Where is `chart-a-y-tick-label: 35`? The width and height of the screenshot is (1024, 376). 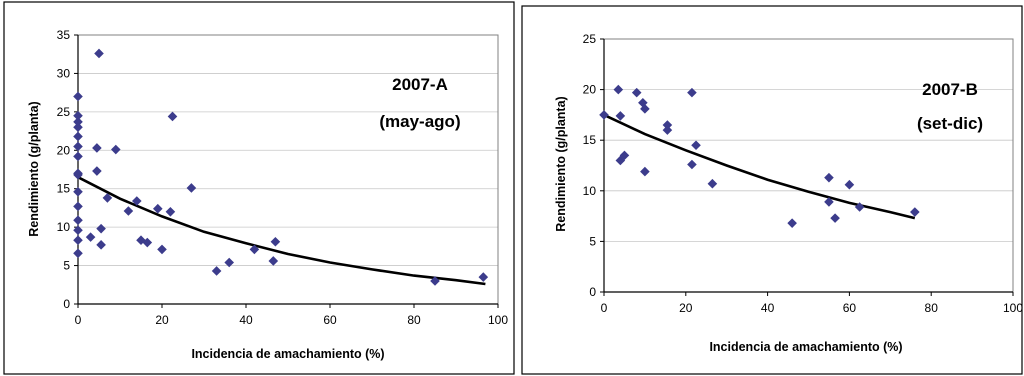 chart-a-y-tick-label: 35 is located at coordinates (64, 35).